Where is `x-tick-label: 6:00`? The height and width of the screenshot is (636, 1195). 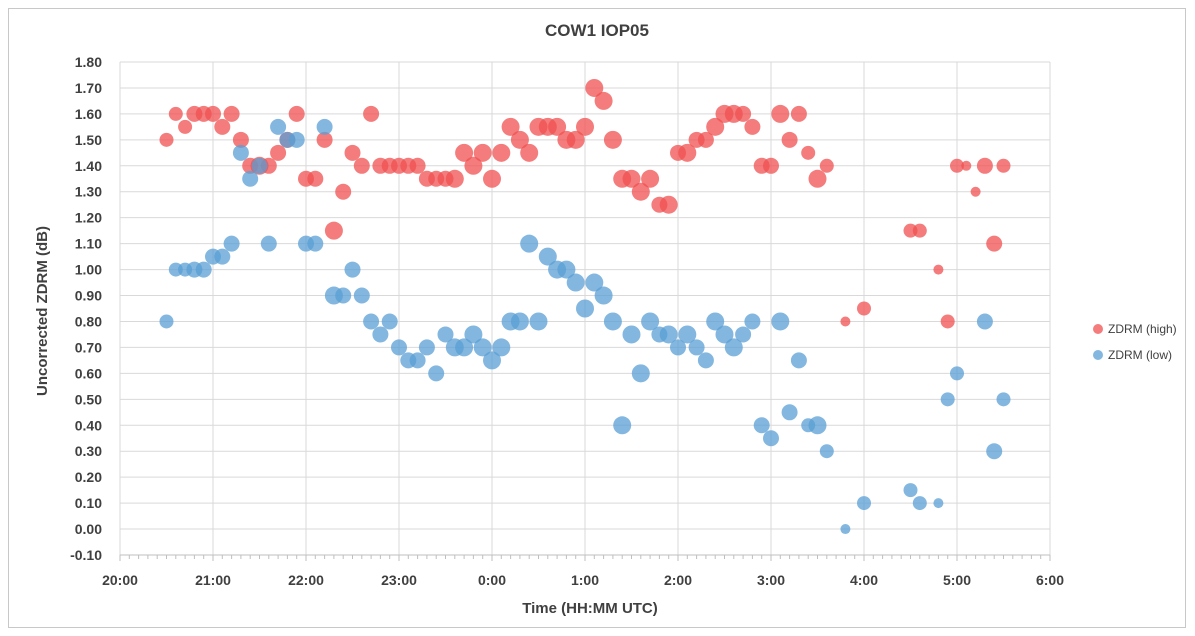 x-tick-label: 6:00 is located at coordinates (1050, 580).